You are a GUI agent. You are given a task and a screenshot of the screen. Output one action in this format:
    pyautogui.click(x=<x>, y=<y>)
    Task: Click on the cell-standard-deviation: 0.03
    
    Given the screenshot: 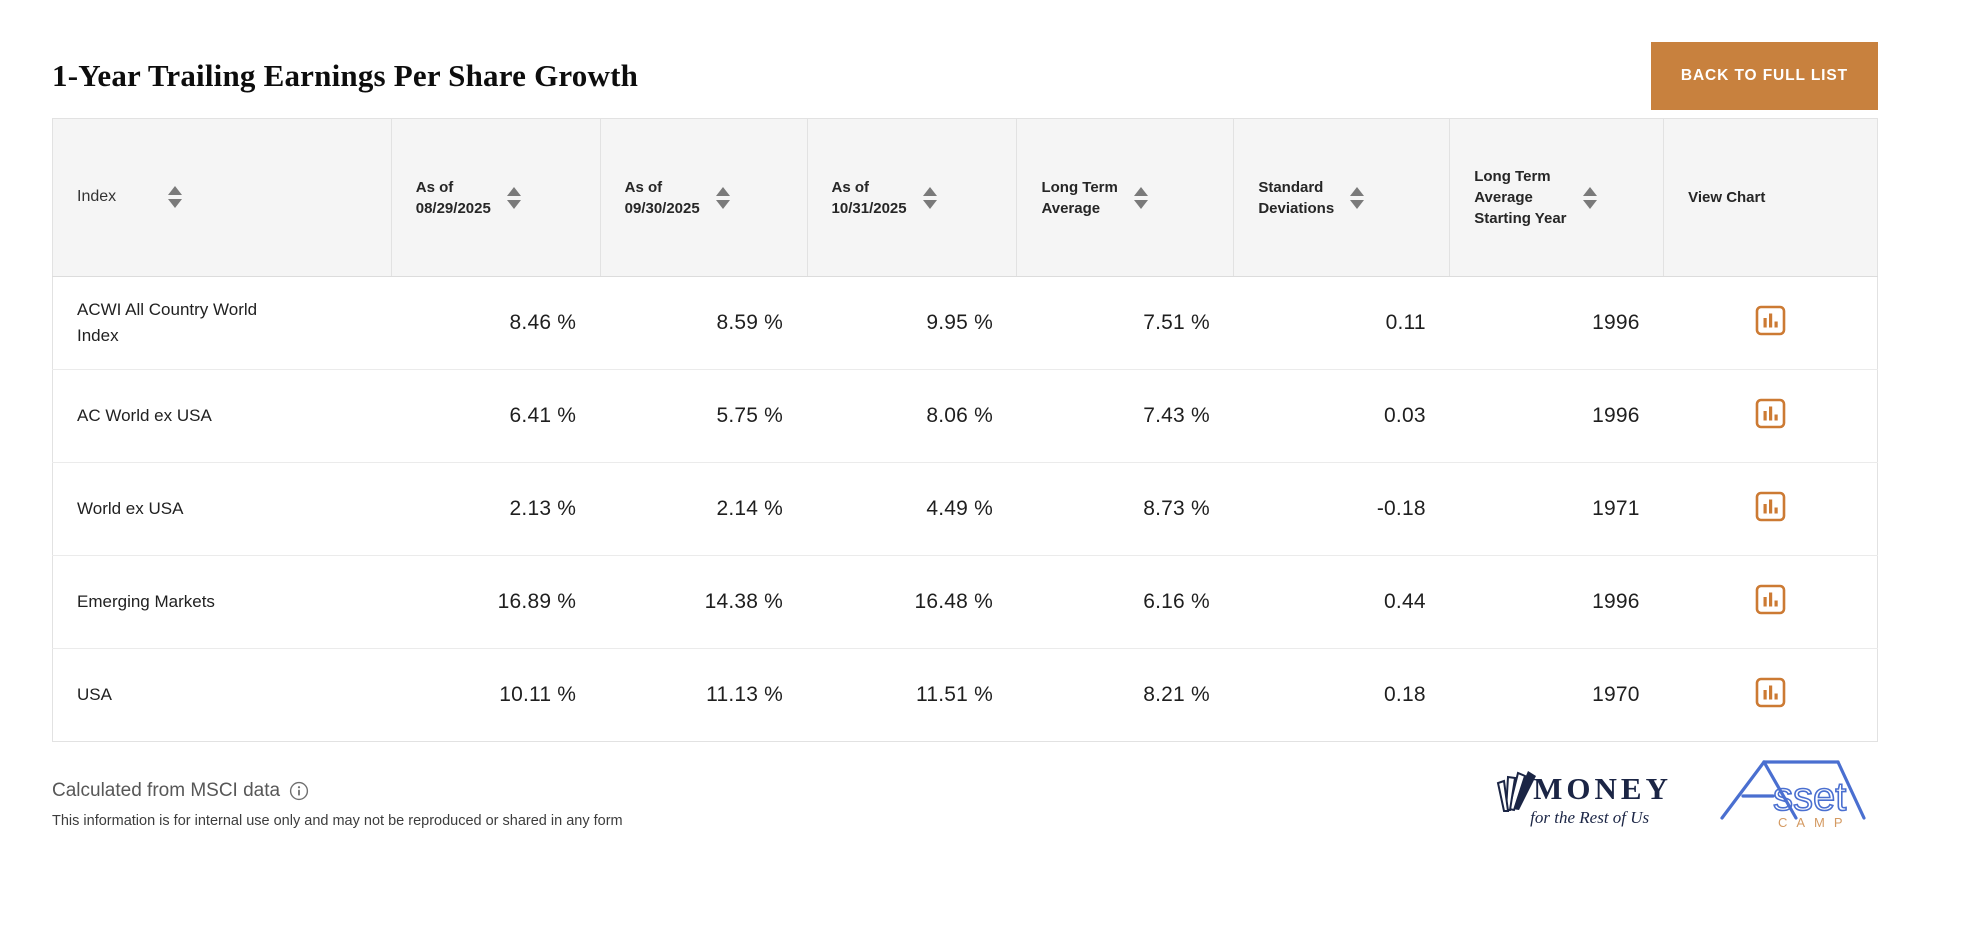 What is the action you would take?
    pyautogui.click(x=1341, y=416)
    